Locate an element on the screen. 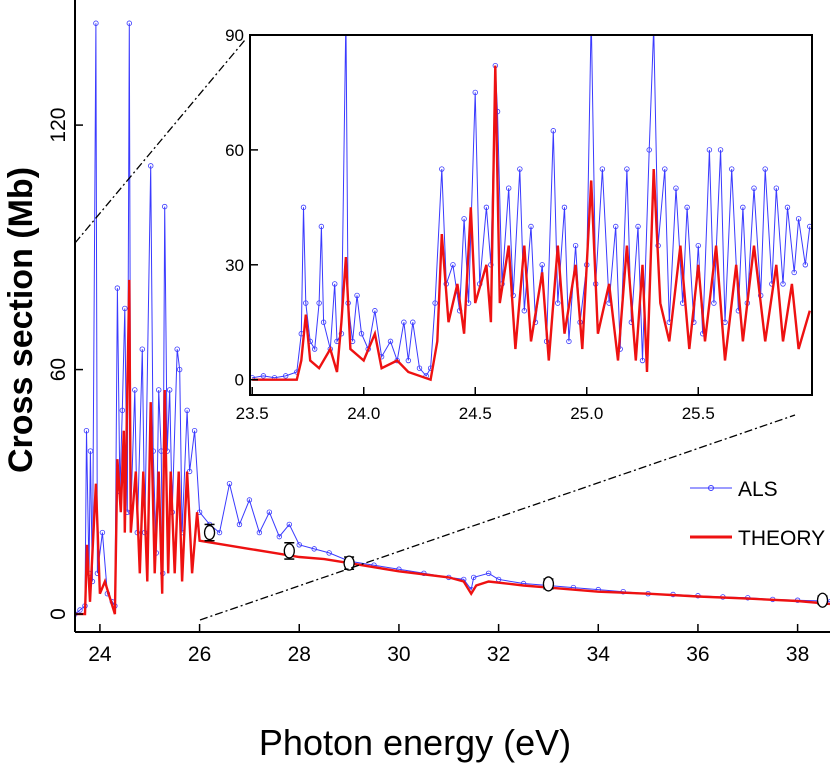  y-axis-title: Cross section (Mb) is located at coordinates (21, 320).